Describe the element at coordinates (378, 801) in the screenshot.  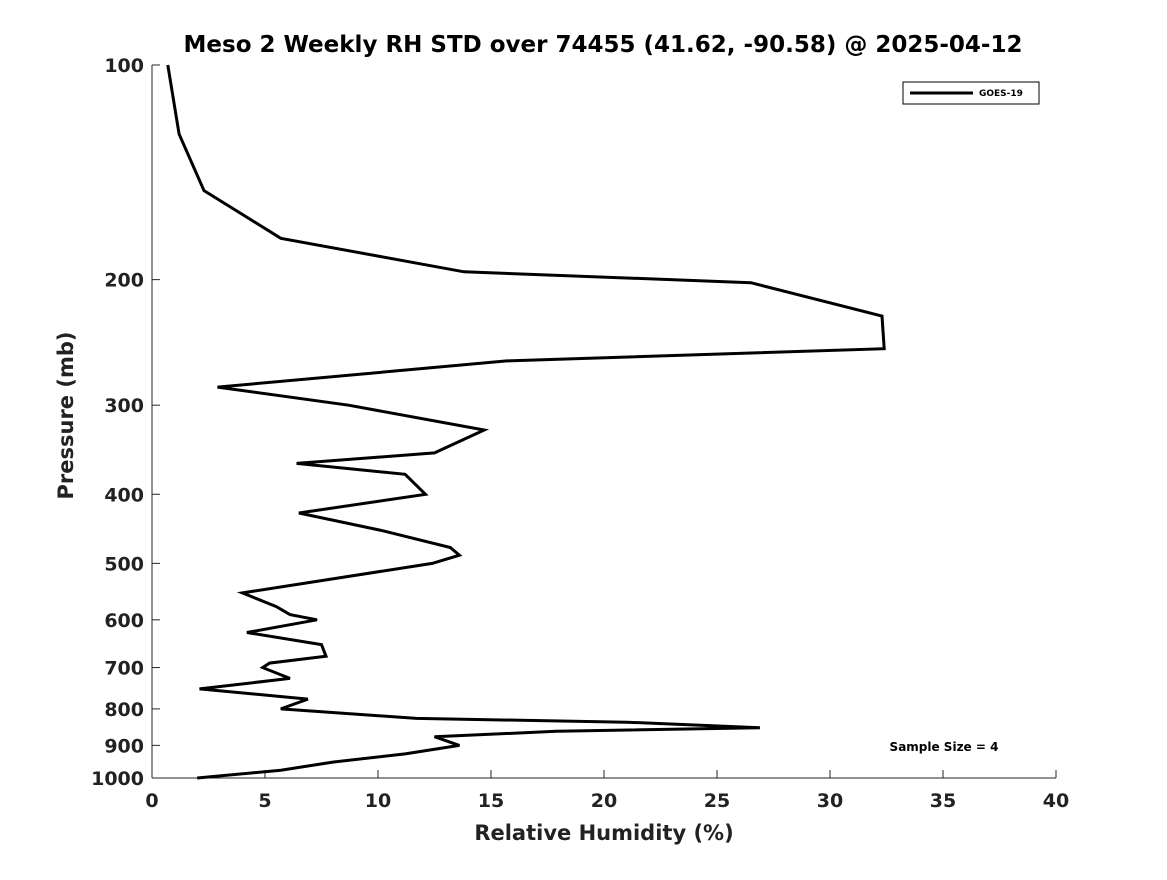
I see `x-tick-label-10: 10` at that location.